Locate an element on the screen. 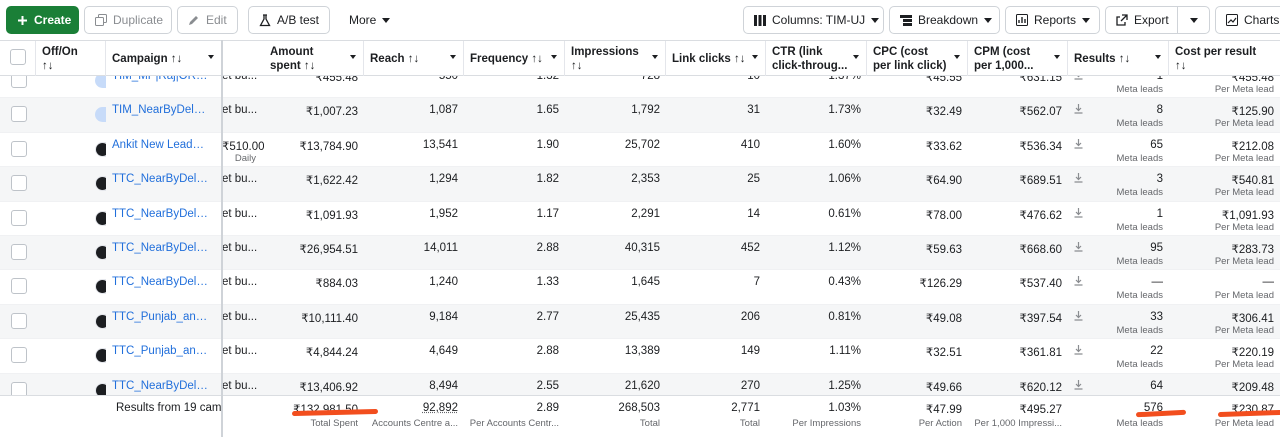 The height and width of the screenshot is (437, 1280). impressions-cell: 1,645 is located at coordinates (615, 287).